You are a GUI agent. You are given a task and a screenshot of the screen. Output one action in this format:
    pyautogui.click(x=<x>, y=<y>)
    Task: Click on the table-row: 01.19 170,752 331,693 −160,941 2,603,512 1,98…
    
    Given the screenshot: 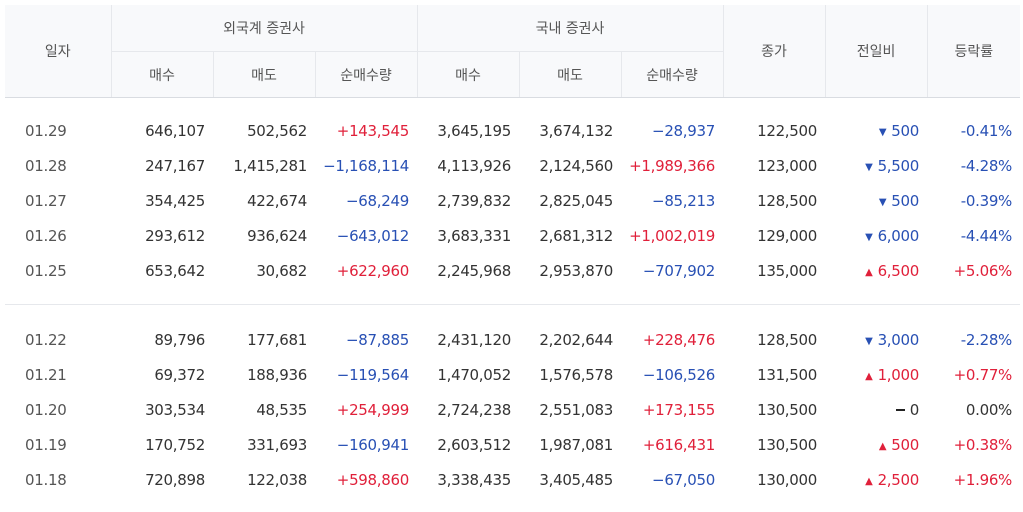 What is the action you would take?
    pyautogui.click(x=512, y=444)
    